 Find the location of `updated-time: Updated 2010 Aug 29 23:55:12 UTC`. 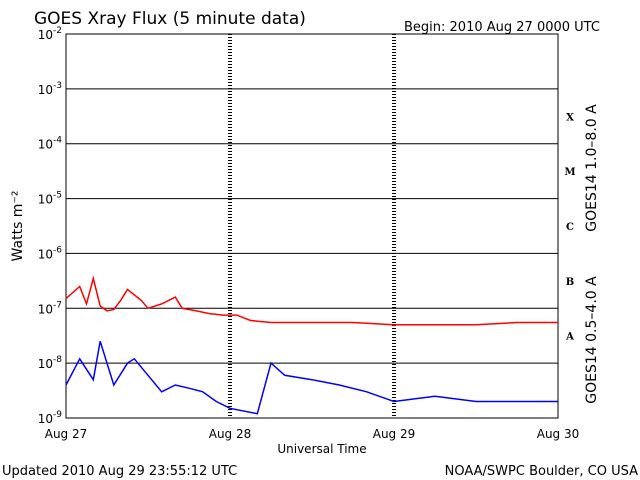

updated-time: Updated 2010 Aug 29 23:55:12 UTC is located at coordinates (119, 471).